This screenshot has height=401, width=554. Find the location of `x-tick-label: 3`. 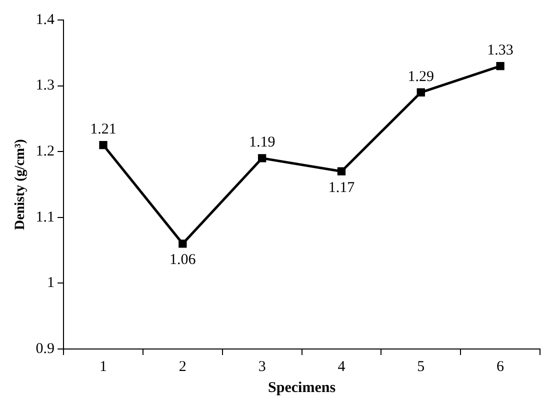

x-tick-label: 3 is located at coordinates (262, 366).